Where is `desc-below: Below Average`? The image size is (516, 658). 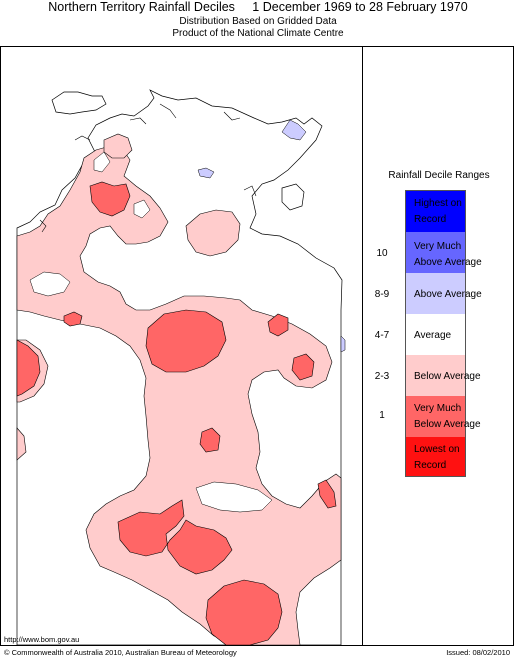
desc-below: Below Average is located at coordinates (447, 376).